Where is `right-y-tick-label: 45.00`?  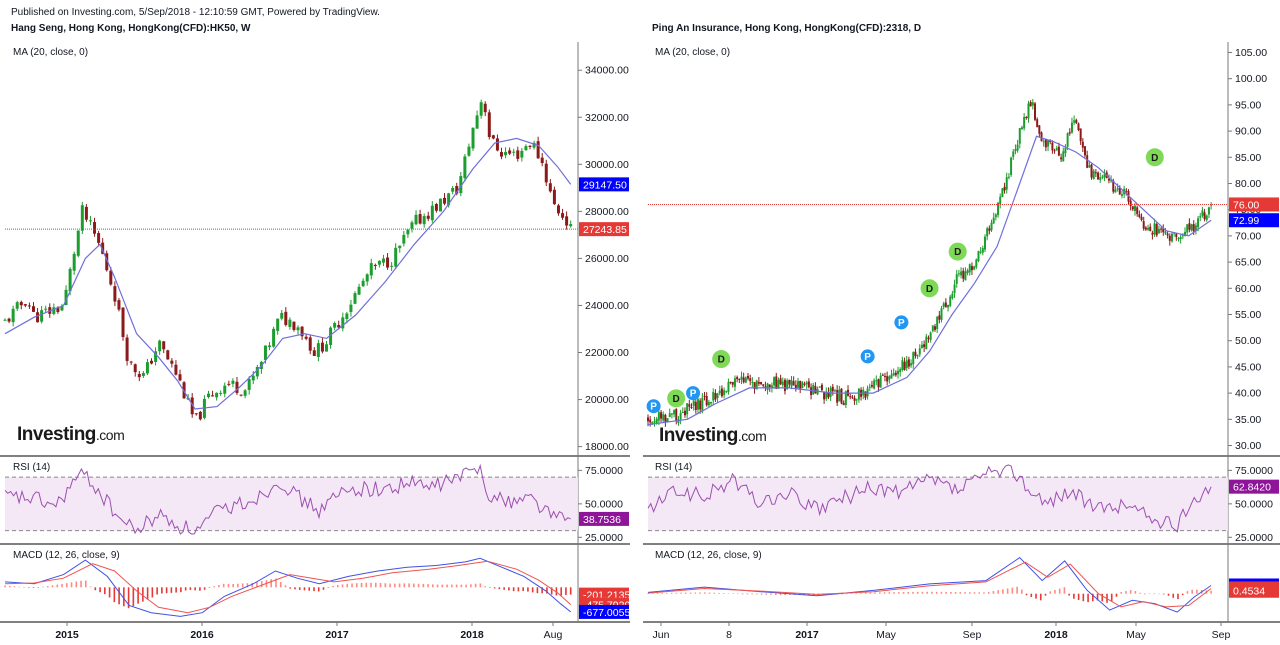
right-y-tick-label: 45.00 is located at coordinates (1248, 367).